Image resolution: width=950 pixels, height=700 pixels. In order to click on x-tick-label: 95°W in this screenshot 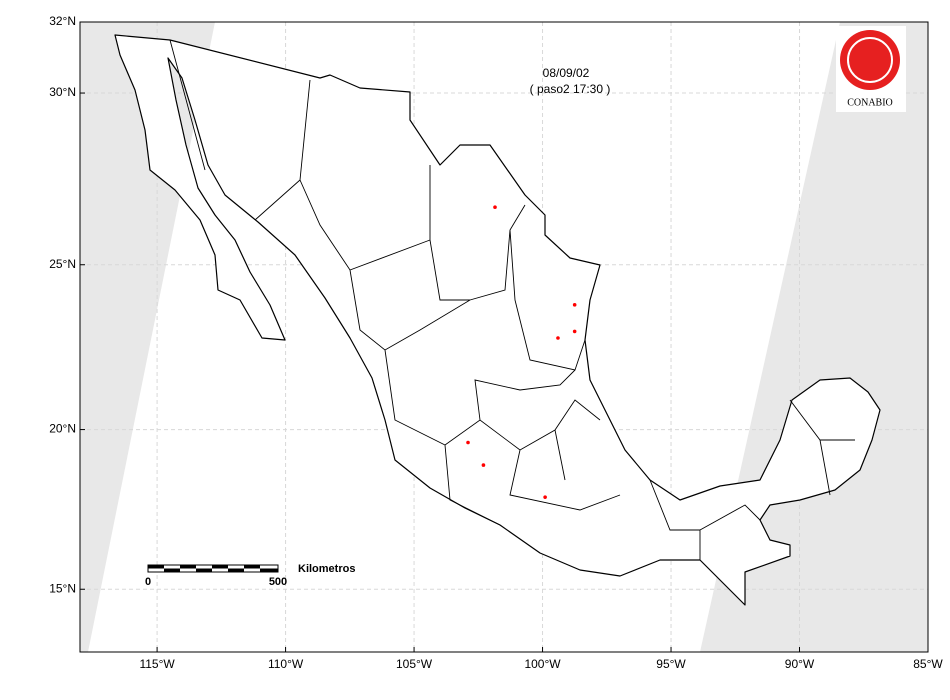, I will do `click(671, 664)`.